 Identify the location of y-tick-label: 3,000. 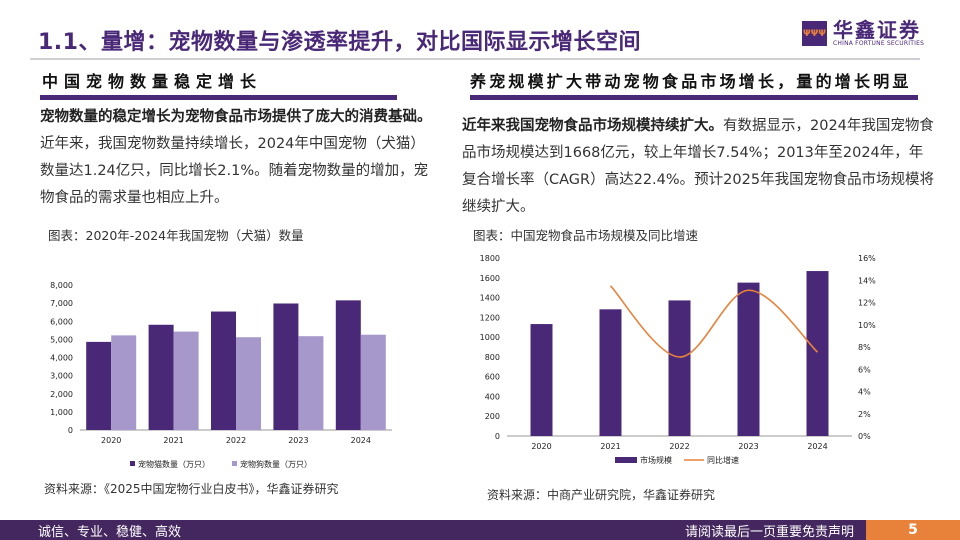
(61, 376).